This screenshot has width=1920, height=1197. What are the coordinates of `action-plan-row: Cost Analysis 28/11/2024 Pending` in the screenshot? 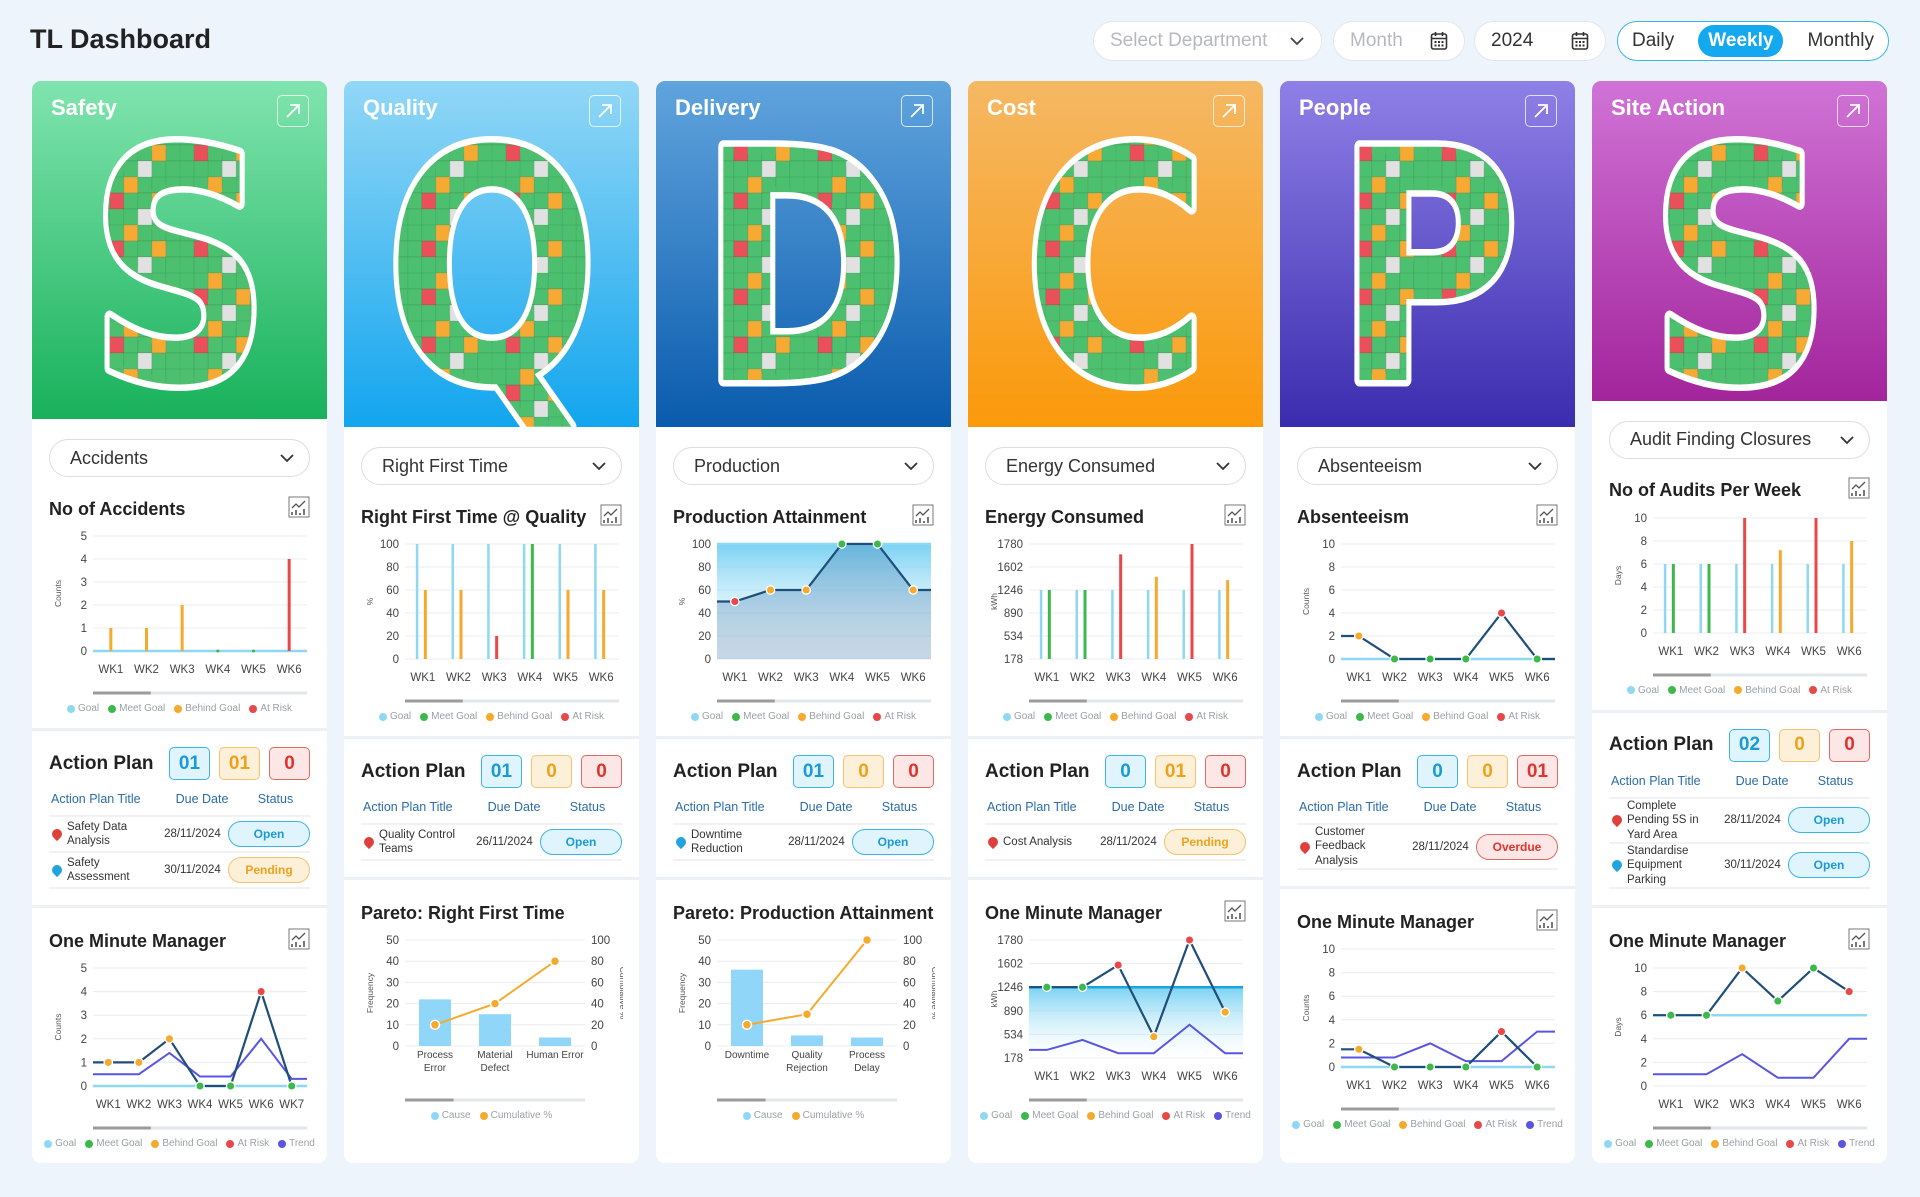 It's located at (1115, 843).